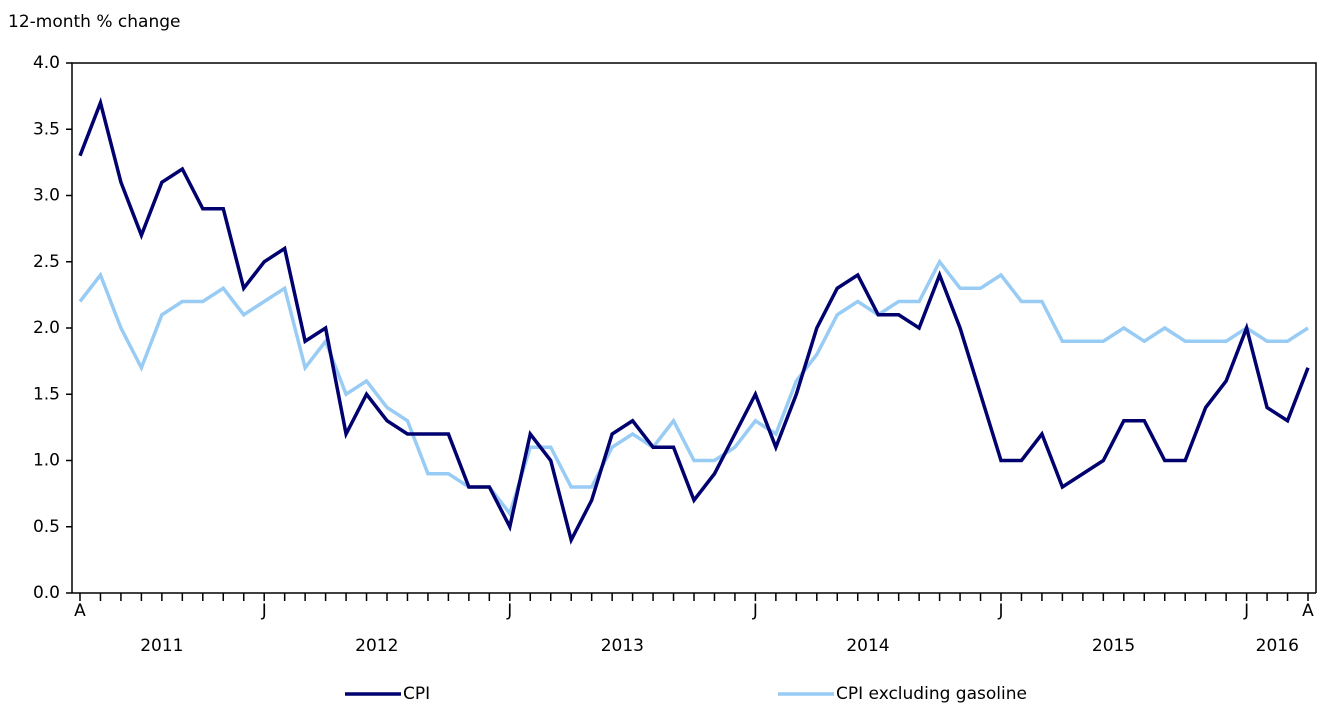  What do you see at coordinates (1277, 646) in the screenshot?
I see `year-label: 2016` at bounding box center [1277, 646].